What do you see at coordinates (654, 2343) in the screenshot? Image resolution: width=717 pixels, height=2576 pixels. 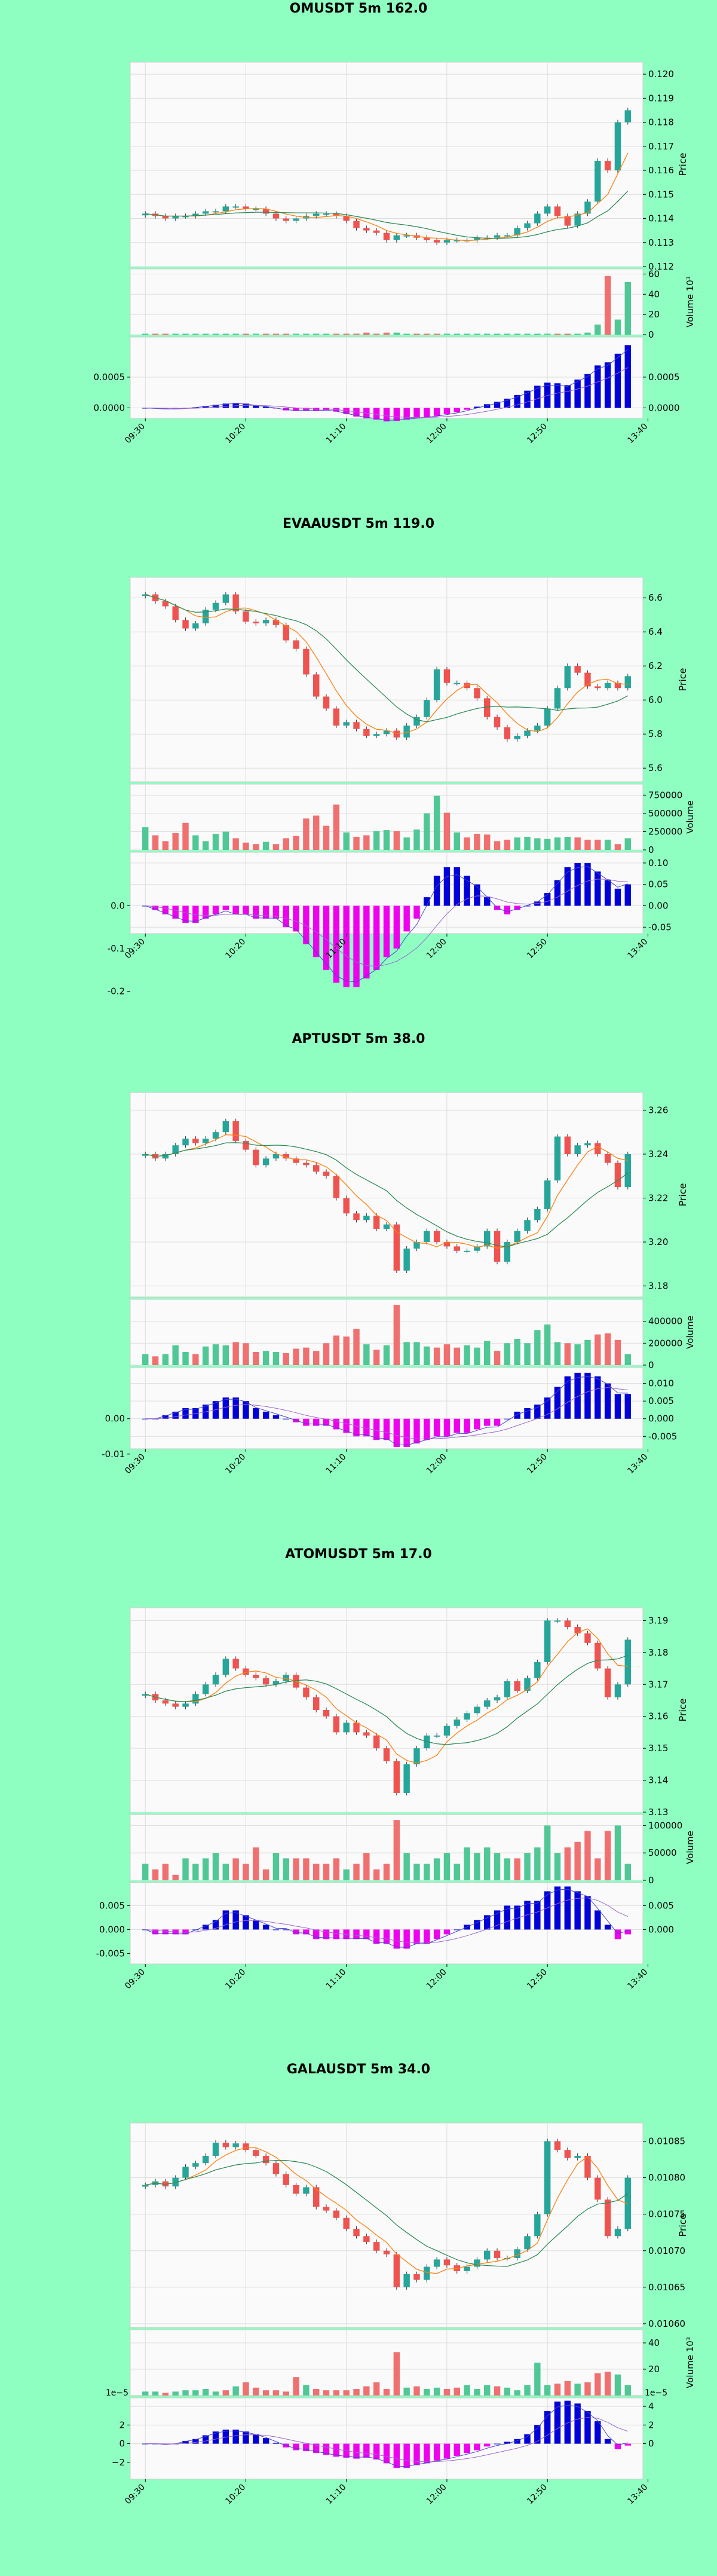 I see `volume-tick-label: 40` at bounding box center [654, 2343].